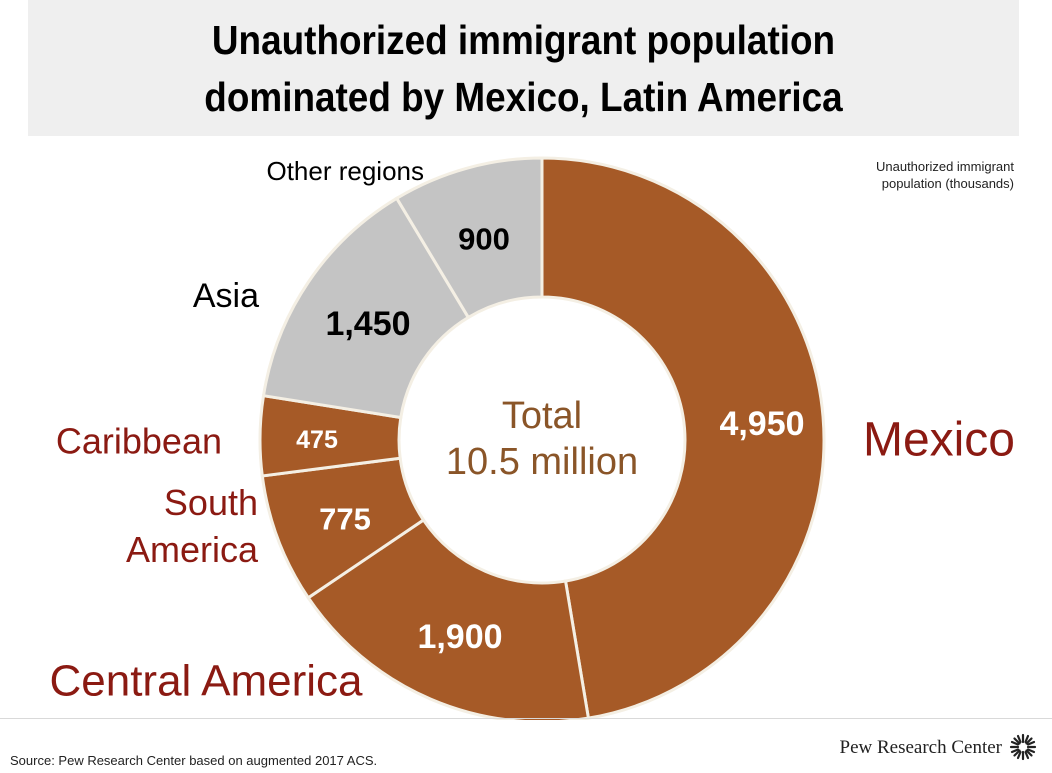 Image resolution: width=1052 pixels, height=773 pixels. I want to click on units-note-line-1: Unauthorized immigrant, so click(944, 166).